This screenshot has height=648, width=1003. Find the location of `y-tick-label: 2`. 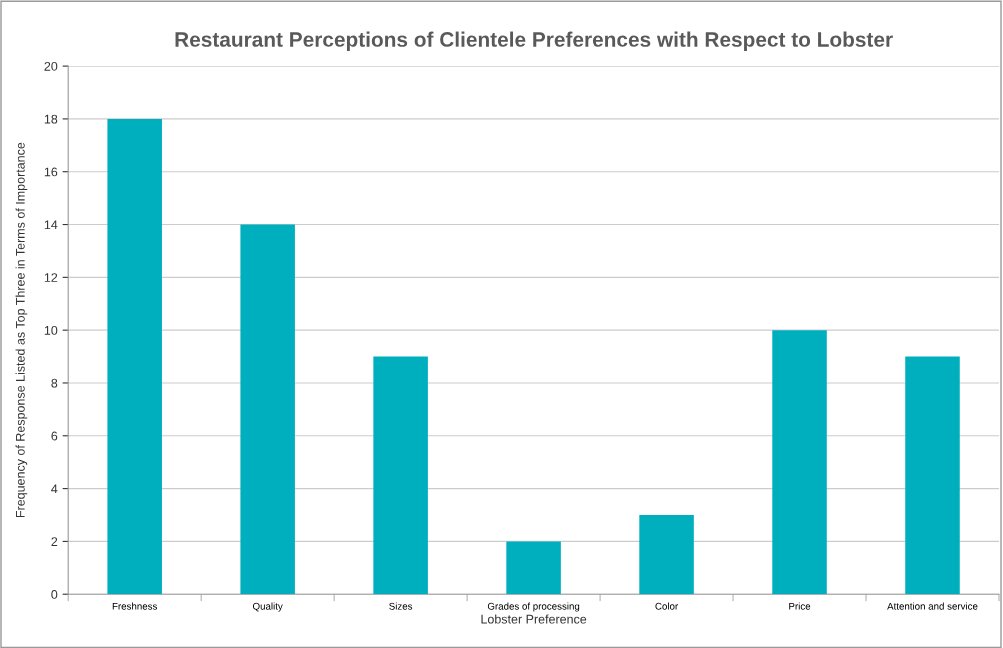

y-tick-label: 2 is located at coordinates (54, 541).